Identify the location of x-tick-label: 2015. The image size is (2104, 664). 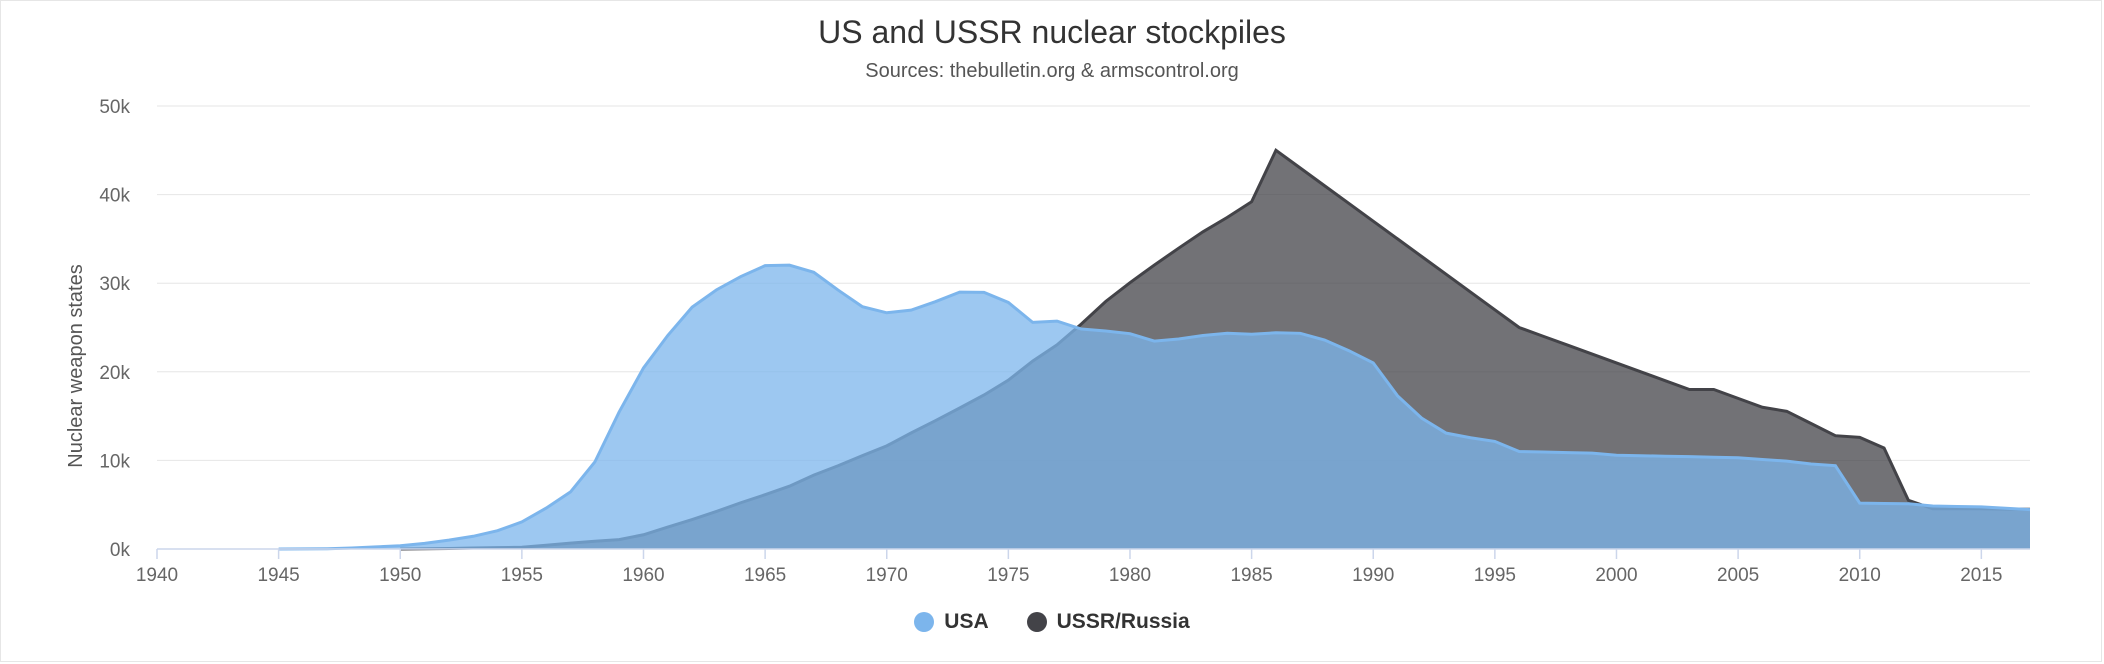
(1981, 575).